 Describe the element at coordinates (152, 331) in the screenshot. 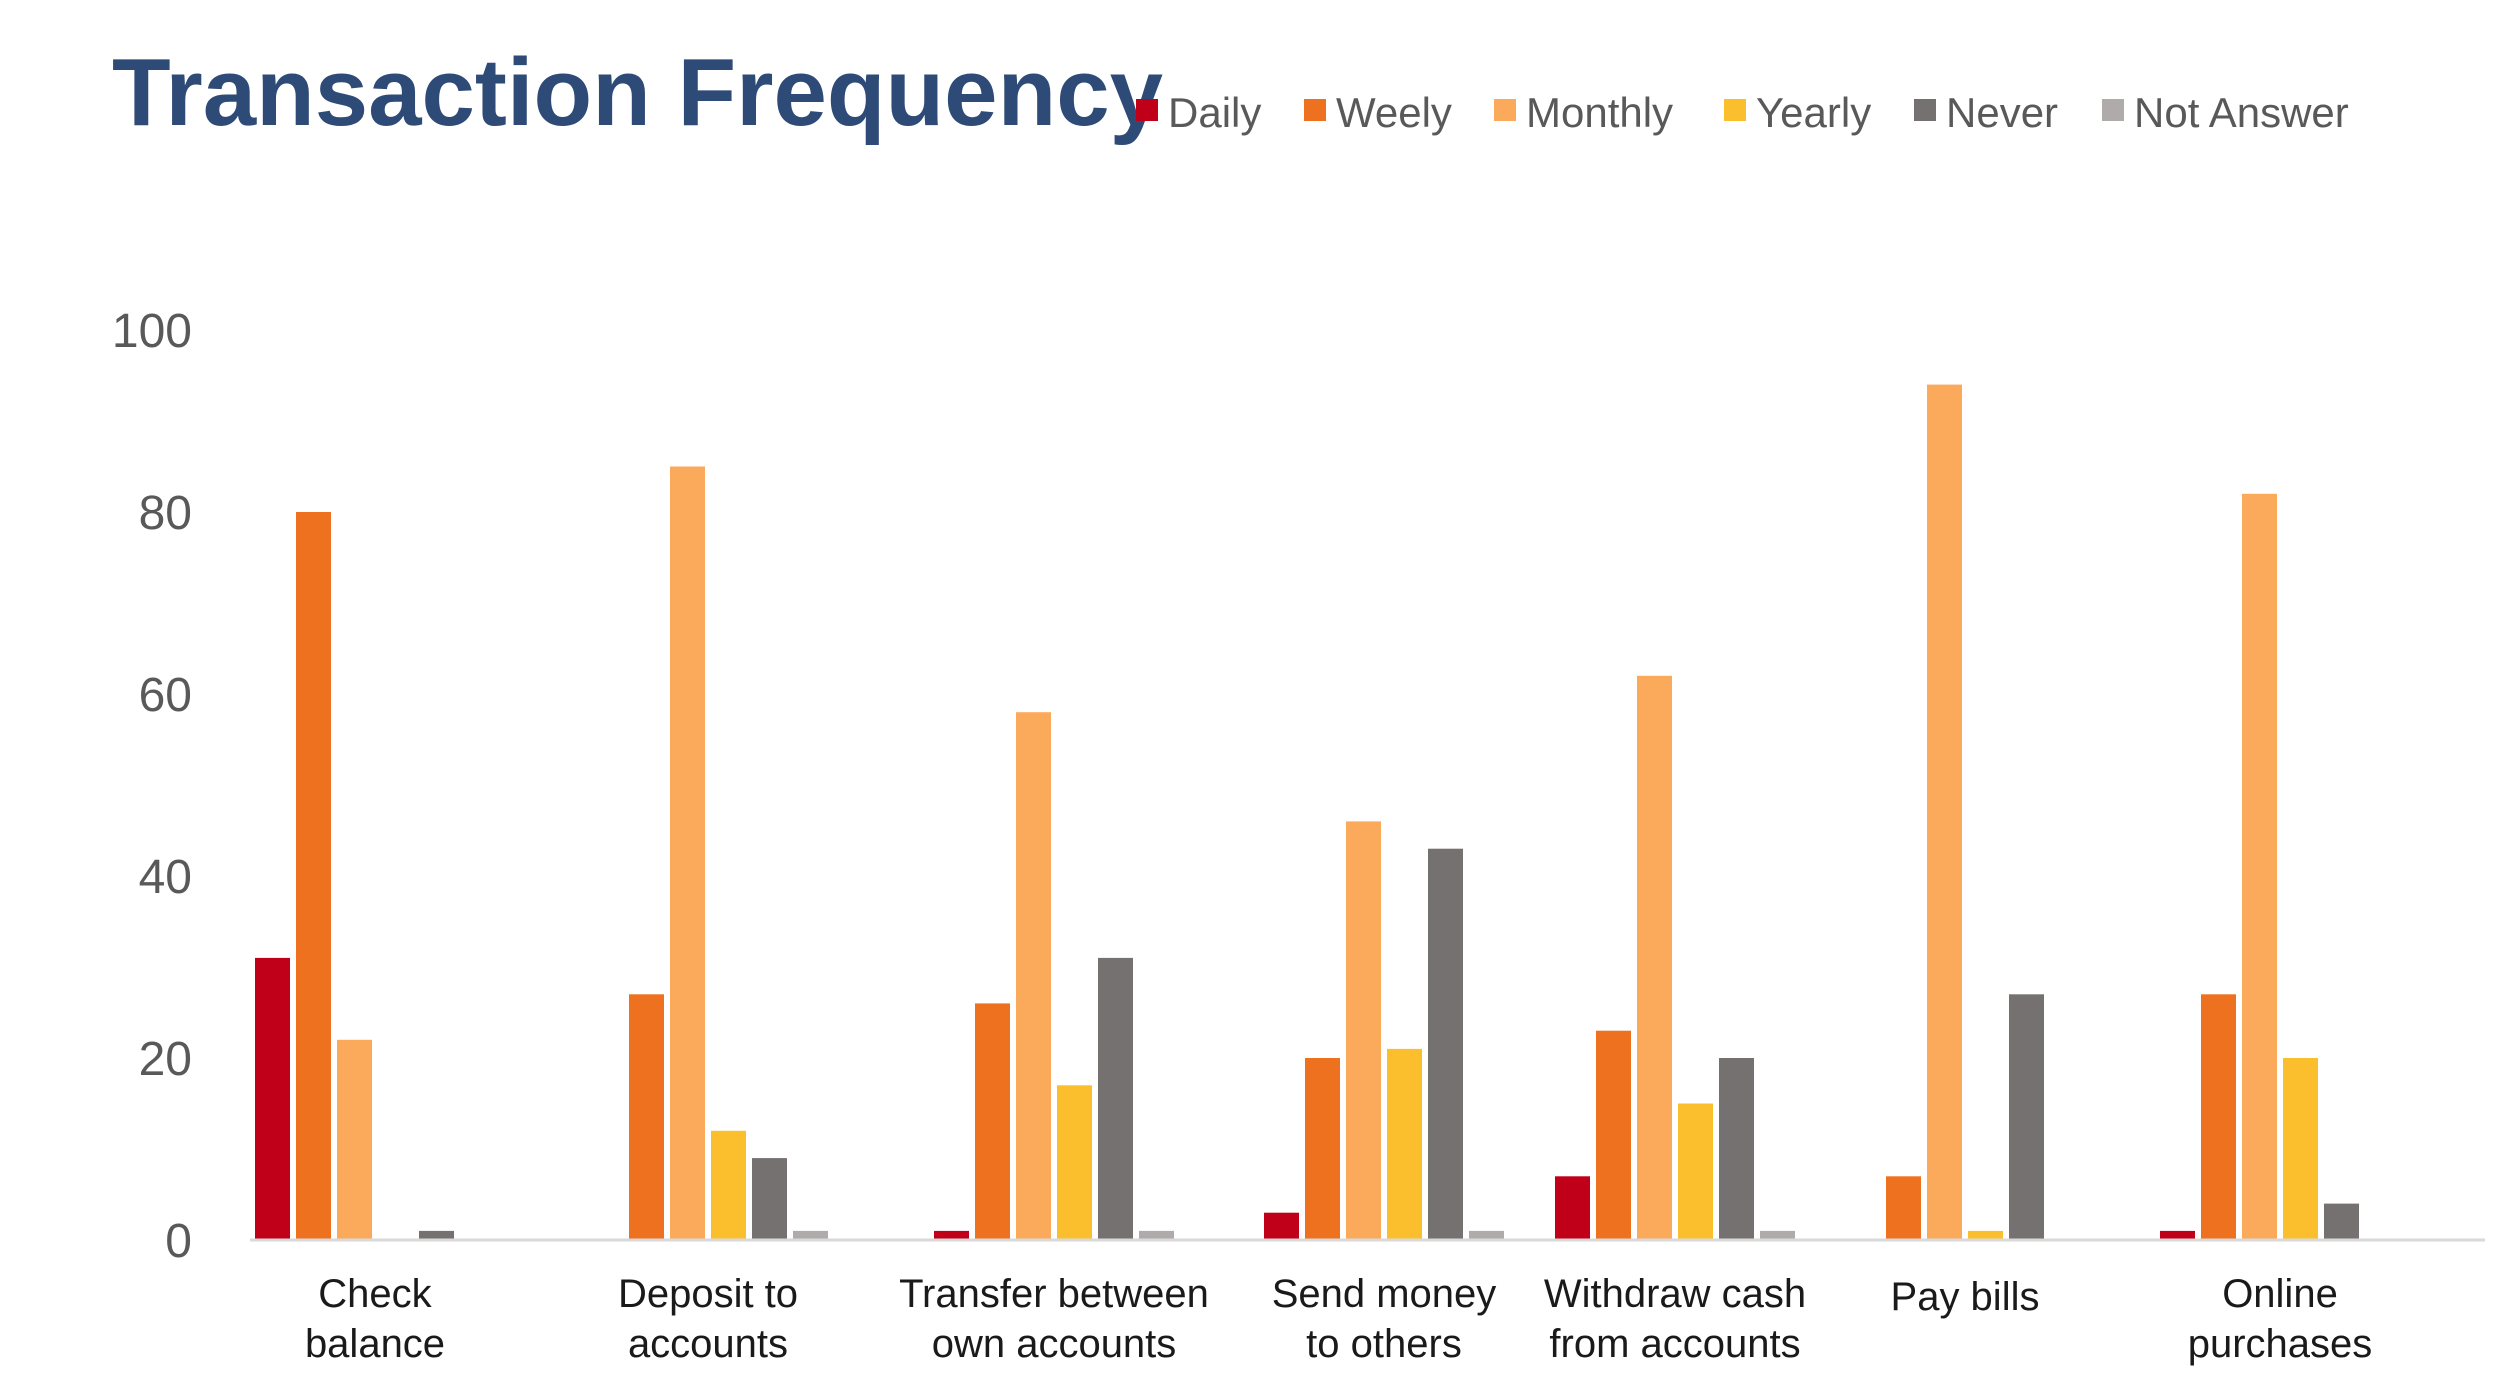

I see `y-tick-label: 100` at that location.